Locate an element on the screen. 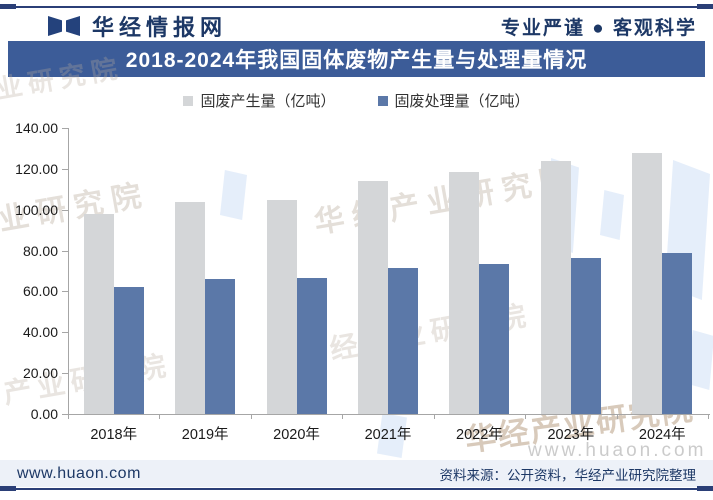 This screenshot has width=713, height=500. footer-source-note: 资料来源：公开资料，华经产业研究院整理 is located at coordinates (568, 475).